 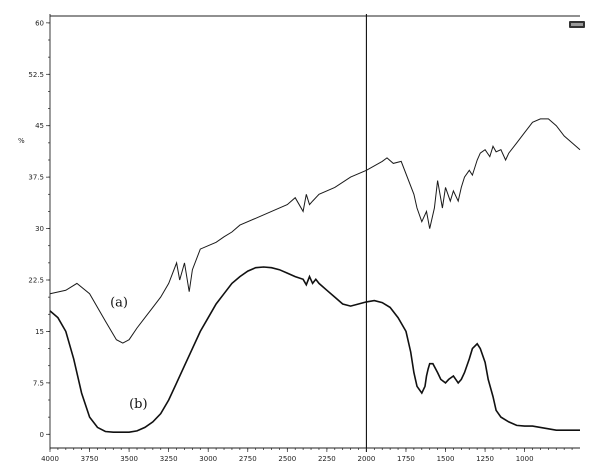 I want to click on x-tick-label: 3750, so click(x=90, y=459).